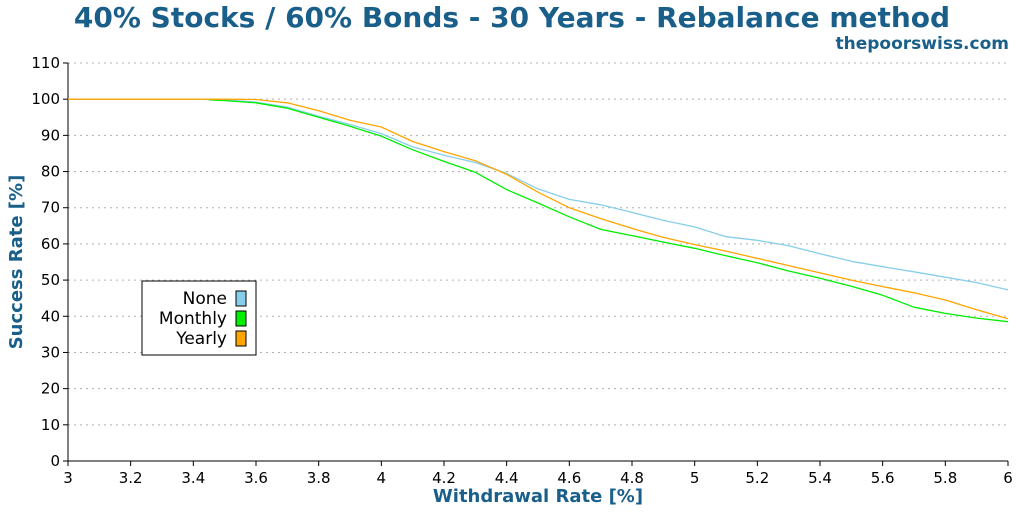  Describe the element at coordinates (50, 425) in the screenshot. I see `y-tick-label: 10` at that location.